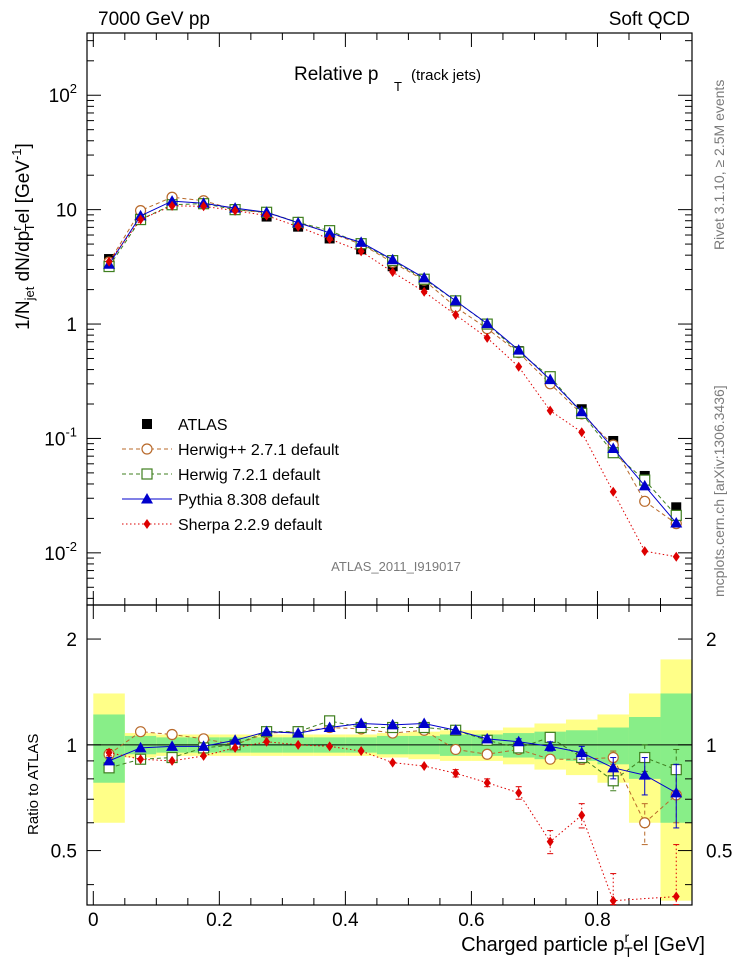 The width and height of the screenshot is (746, 972). Describe the element at coordinates (392, 821) in the screenshot. I see `sherpa-line-ratio` at that location.